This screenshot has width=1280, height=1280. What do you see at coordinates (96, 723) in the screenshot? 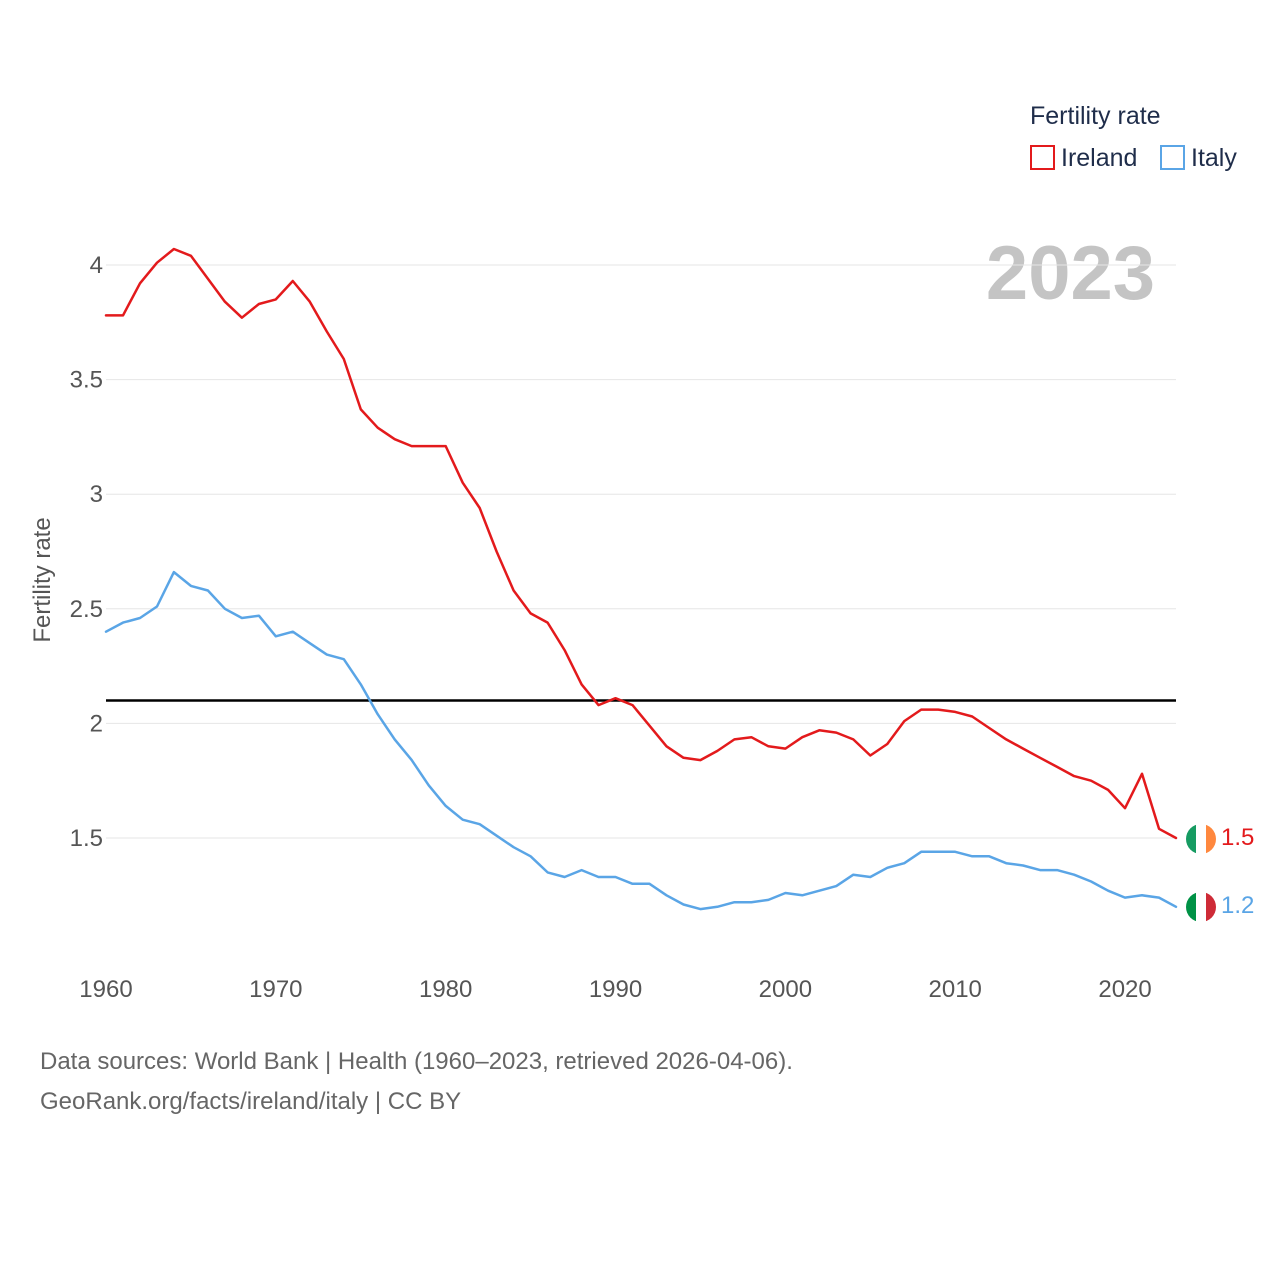
I see `y-tick-label: 2` at bounding box center [96, 723].